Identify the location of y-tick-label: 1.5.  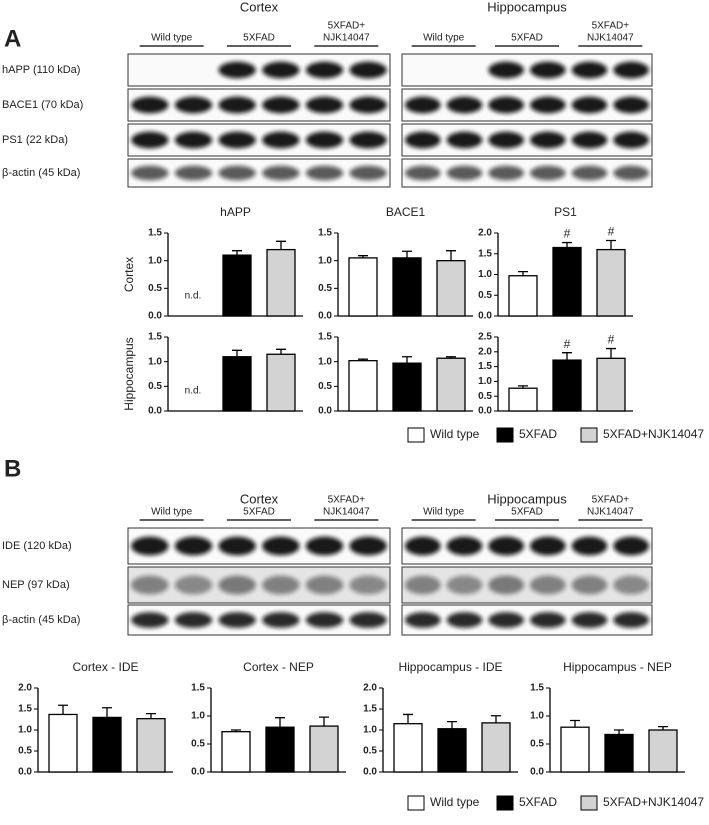
(155, 233).